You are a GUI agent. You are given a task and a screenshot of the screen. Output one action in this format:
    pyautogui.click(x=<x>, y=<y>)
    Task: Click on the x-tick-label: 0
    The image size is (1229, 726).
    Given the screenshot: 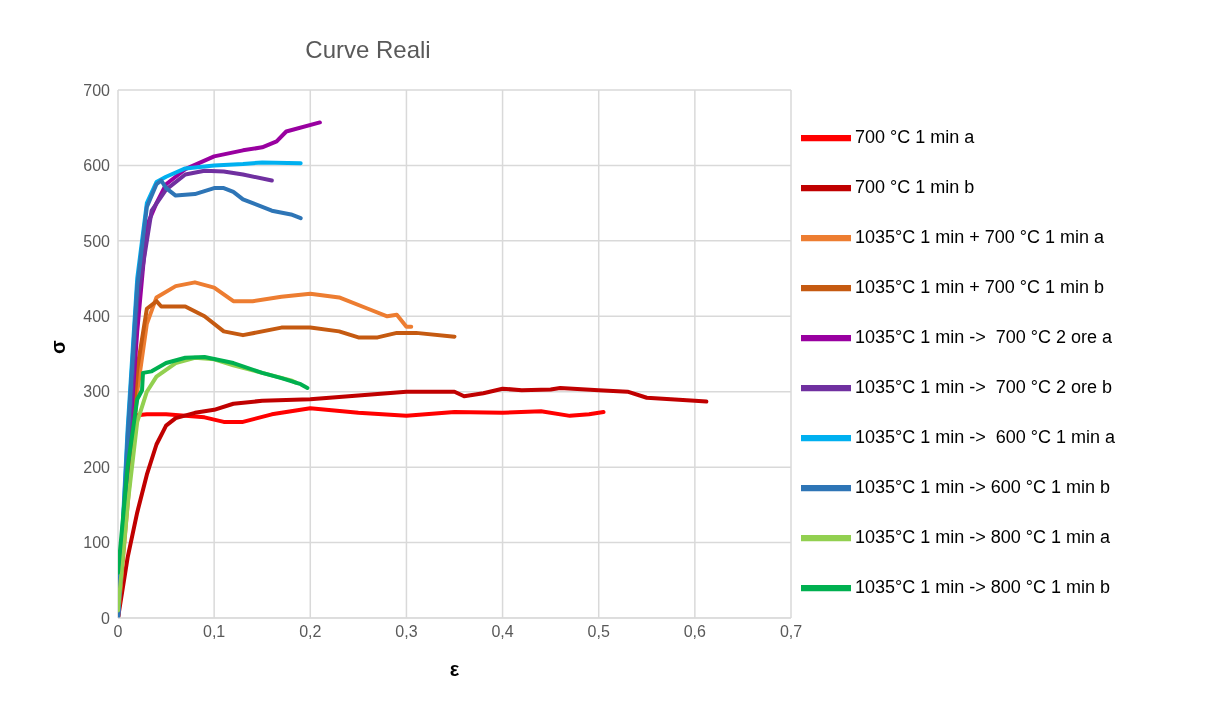 What is the action you would take?
    pyautogui.click(x=118, y=632)
    